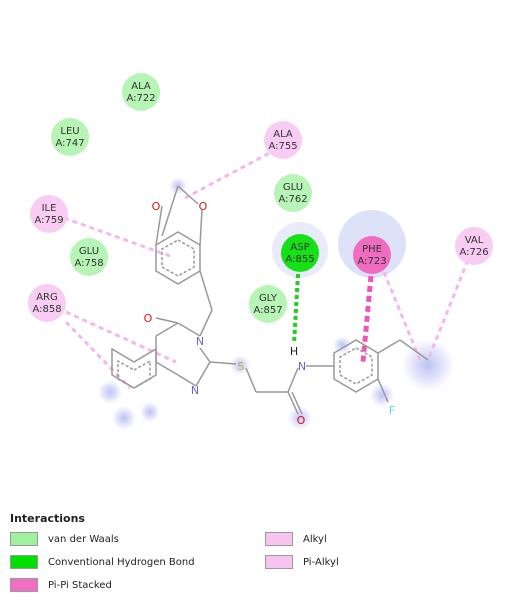  Describe the element at coordinates (299, 259) in the screenshot. I see `svg-text: A:855` at that location.